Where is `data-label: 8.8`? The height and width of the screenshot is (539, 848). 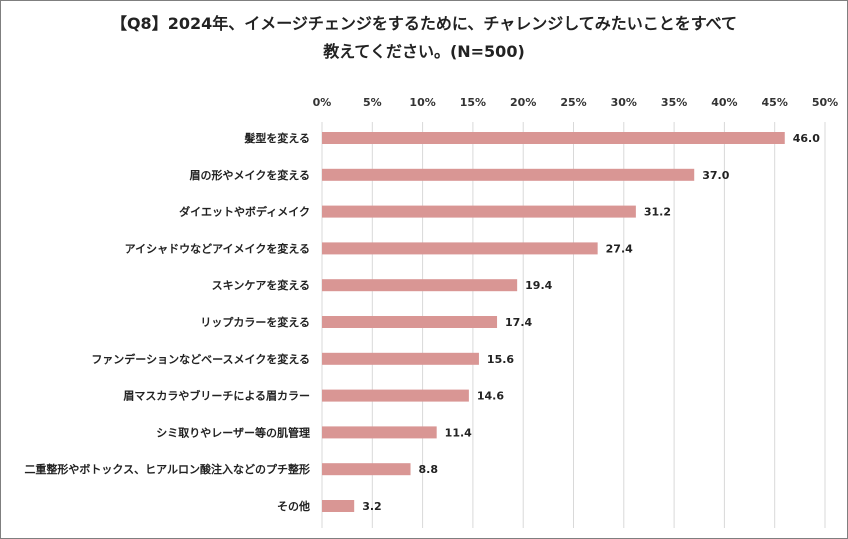 data-label: 8.8 is located at coordinates (429, 469).